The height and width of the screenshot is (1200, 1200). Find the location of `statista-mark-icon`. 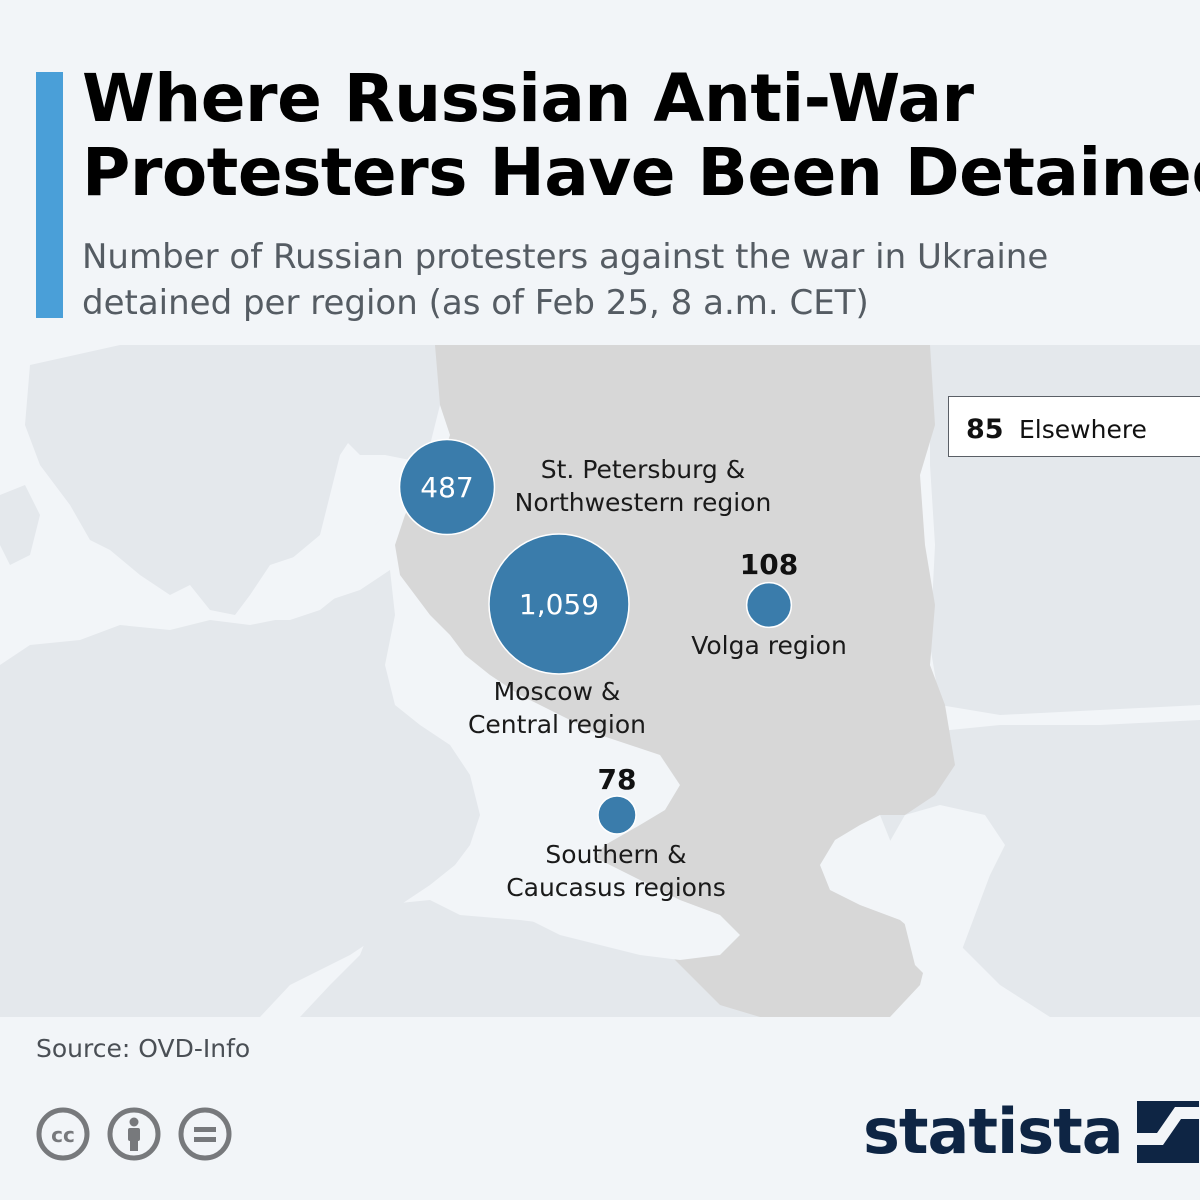

statista-mark-icon is located at coordinates (1167, 1131).